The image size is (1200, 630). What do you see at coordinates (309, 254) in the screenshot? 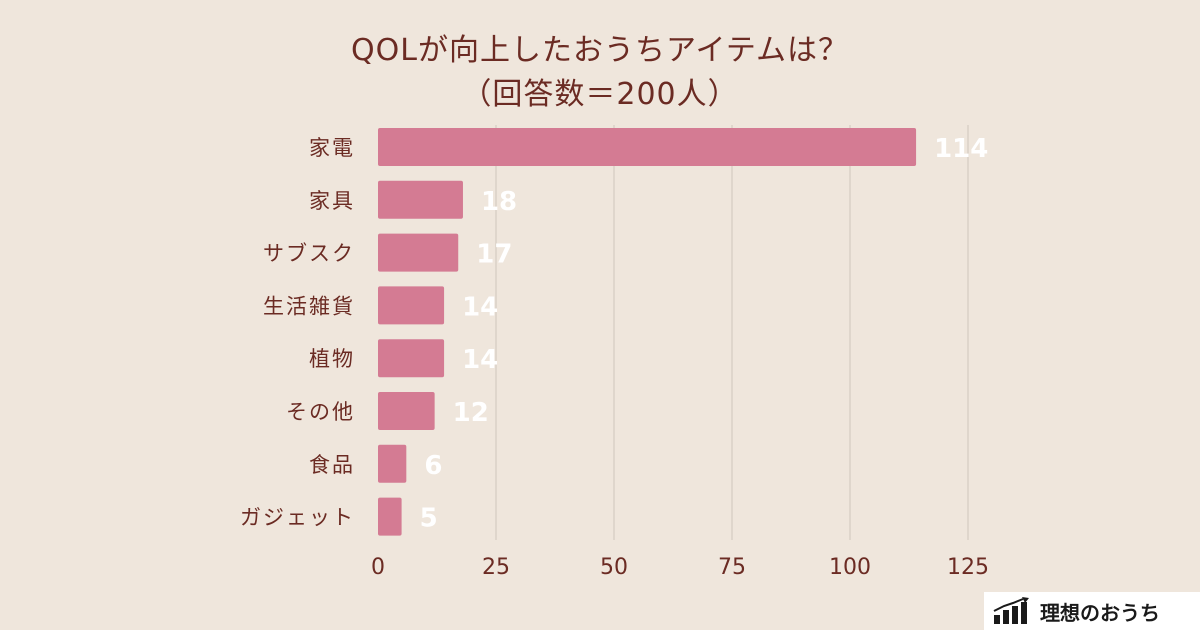
I see `category-label-2: サブスク` at bounding box center [309, 254].